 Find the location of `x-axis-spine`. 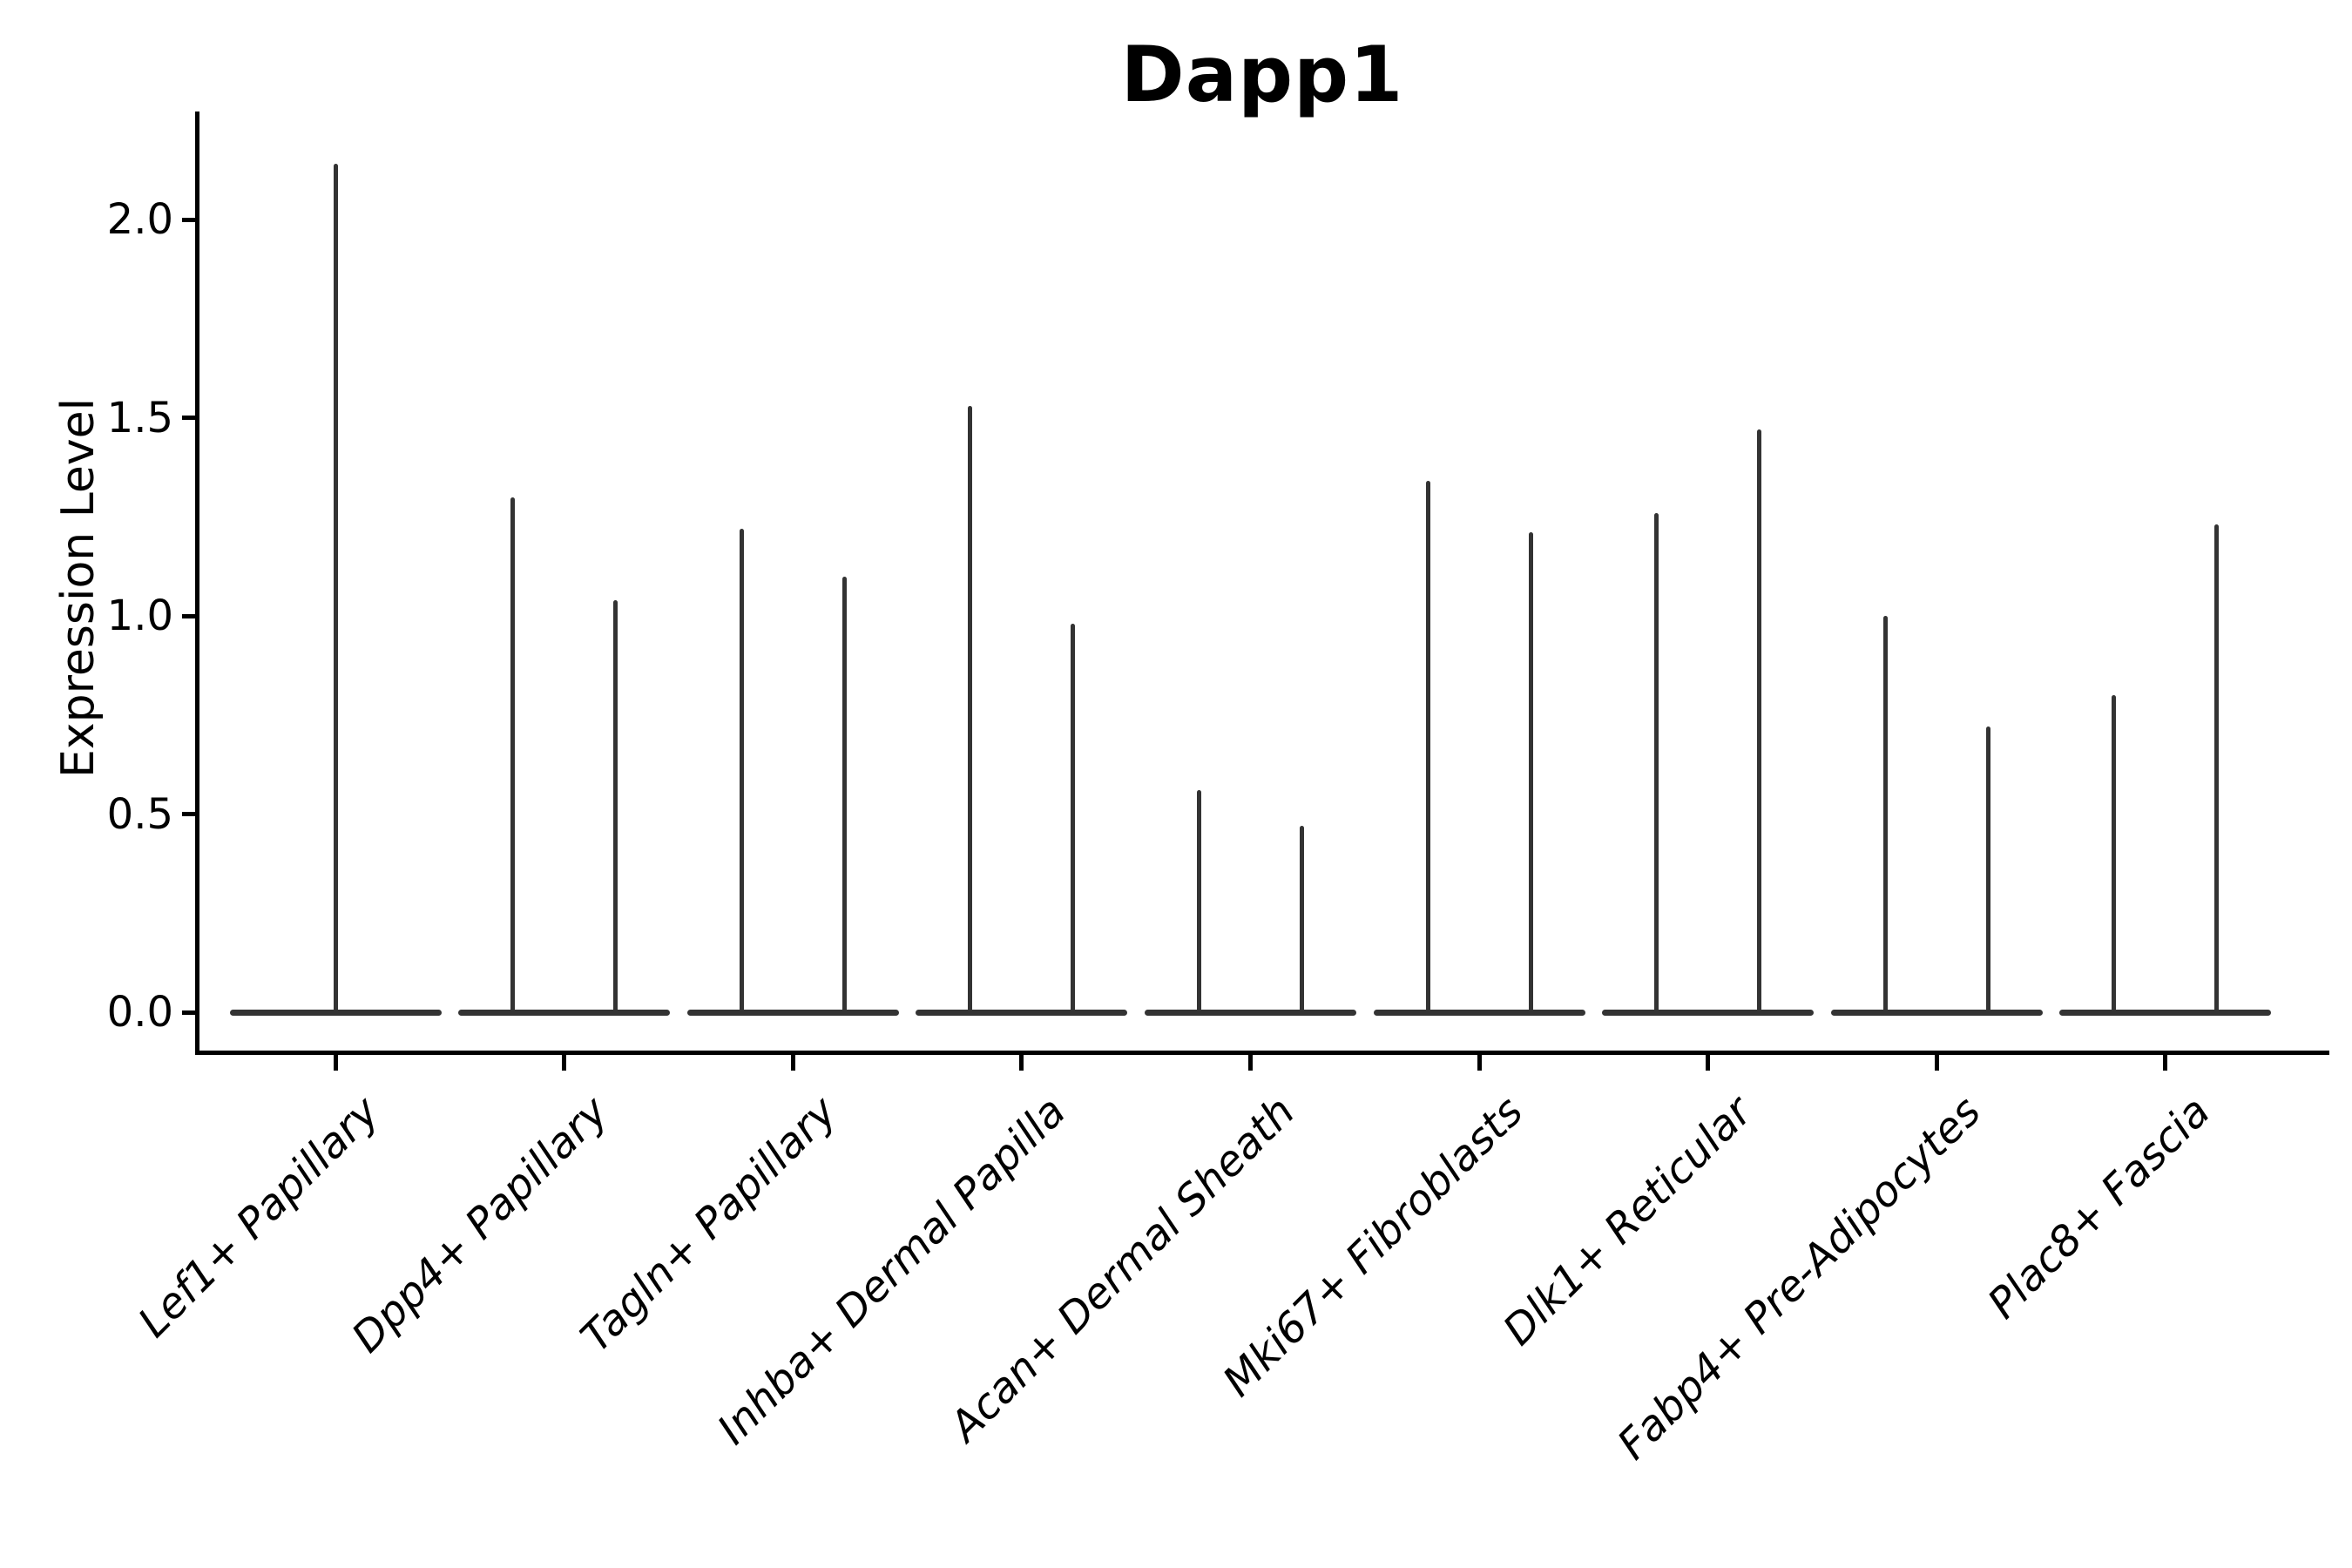

x-axis-spine is located at coordinates (1262, 1053).